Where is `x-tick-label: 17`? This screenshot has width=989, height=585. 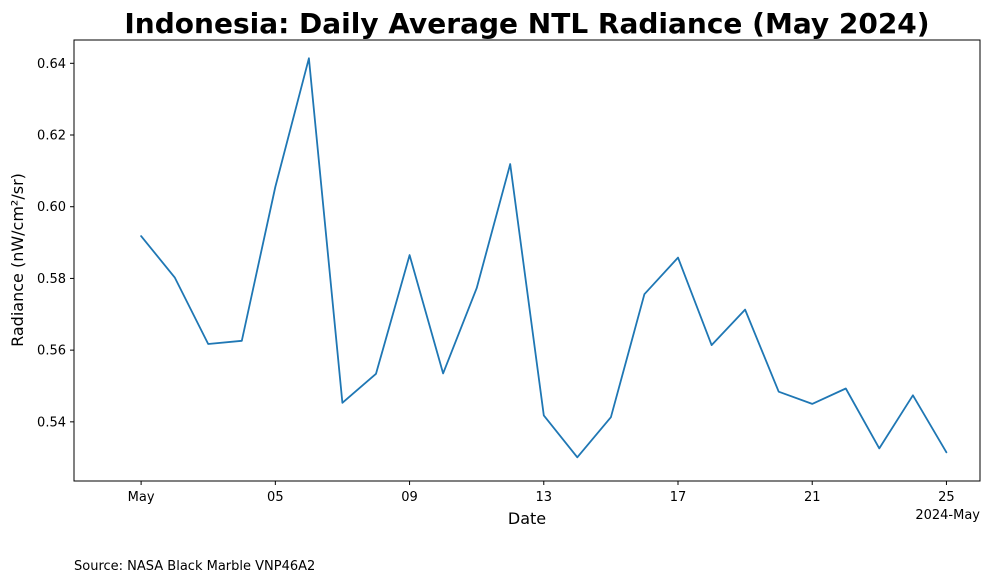 x-tick-label: 17 is located at coordinates (678, 497).